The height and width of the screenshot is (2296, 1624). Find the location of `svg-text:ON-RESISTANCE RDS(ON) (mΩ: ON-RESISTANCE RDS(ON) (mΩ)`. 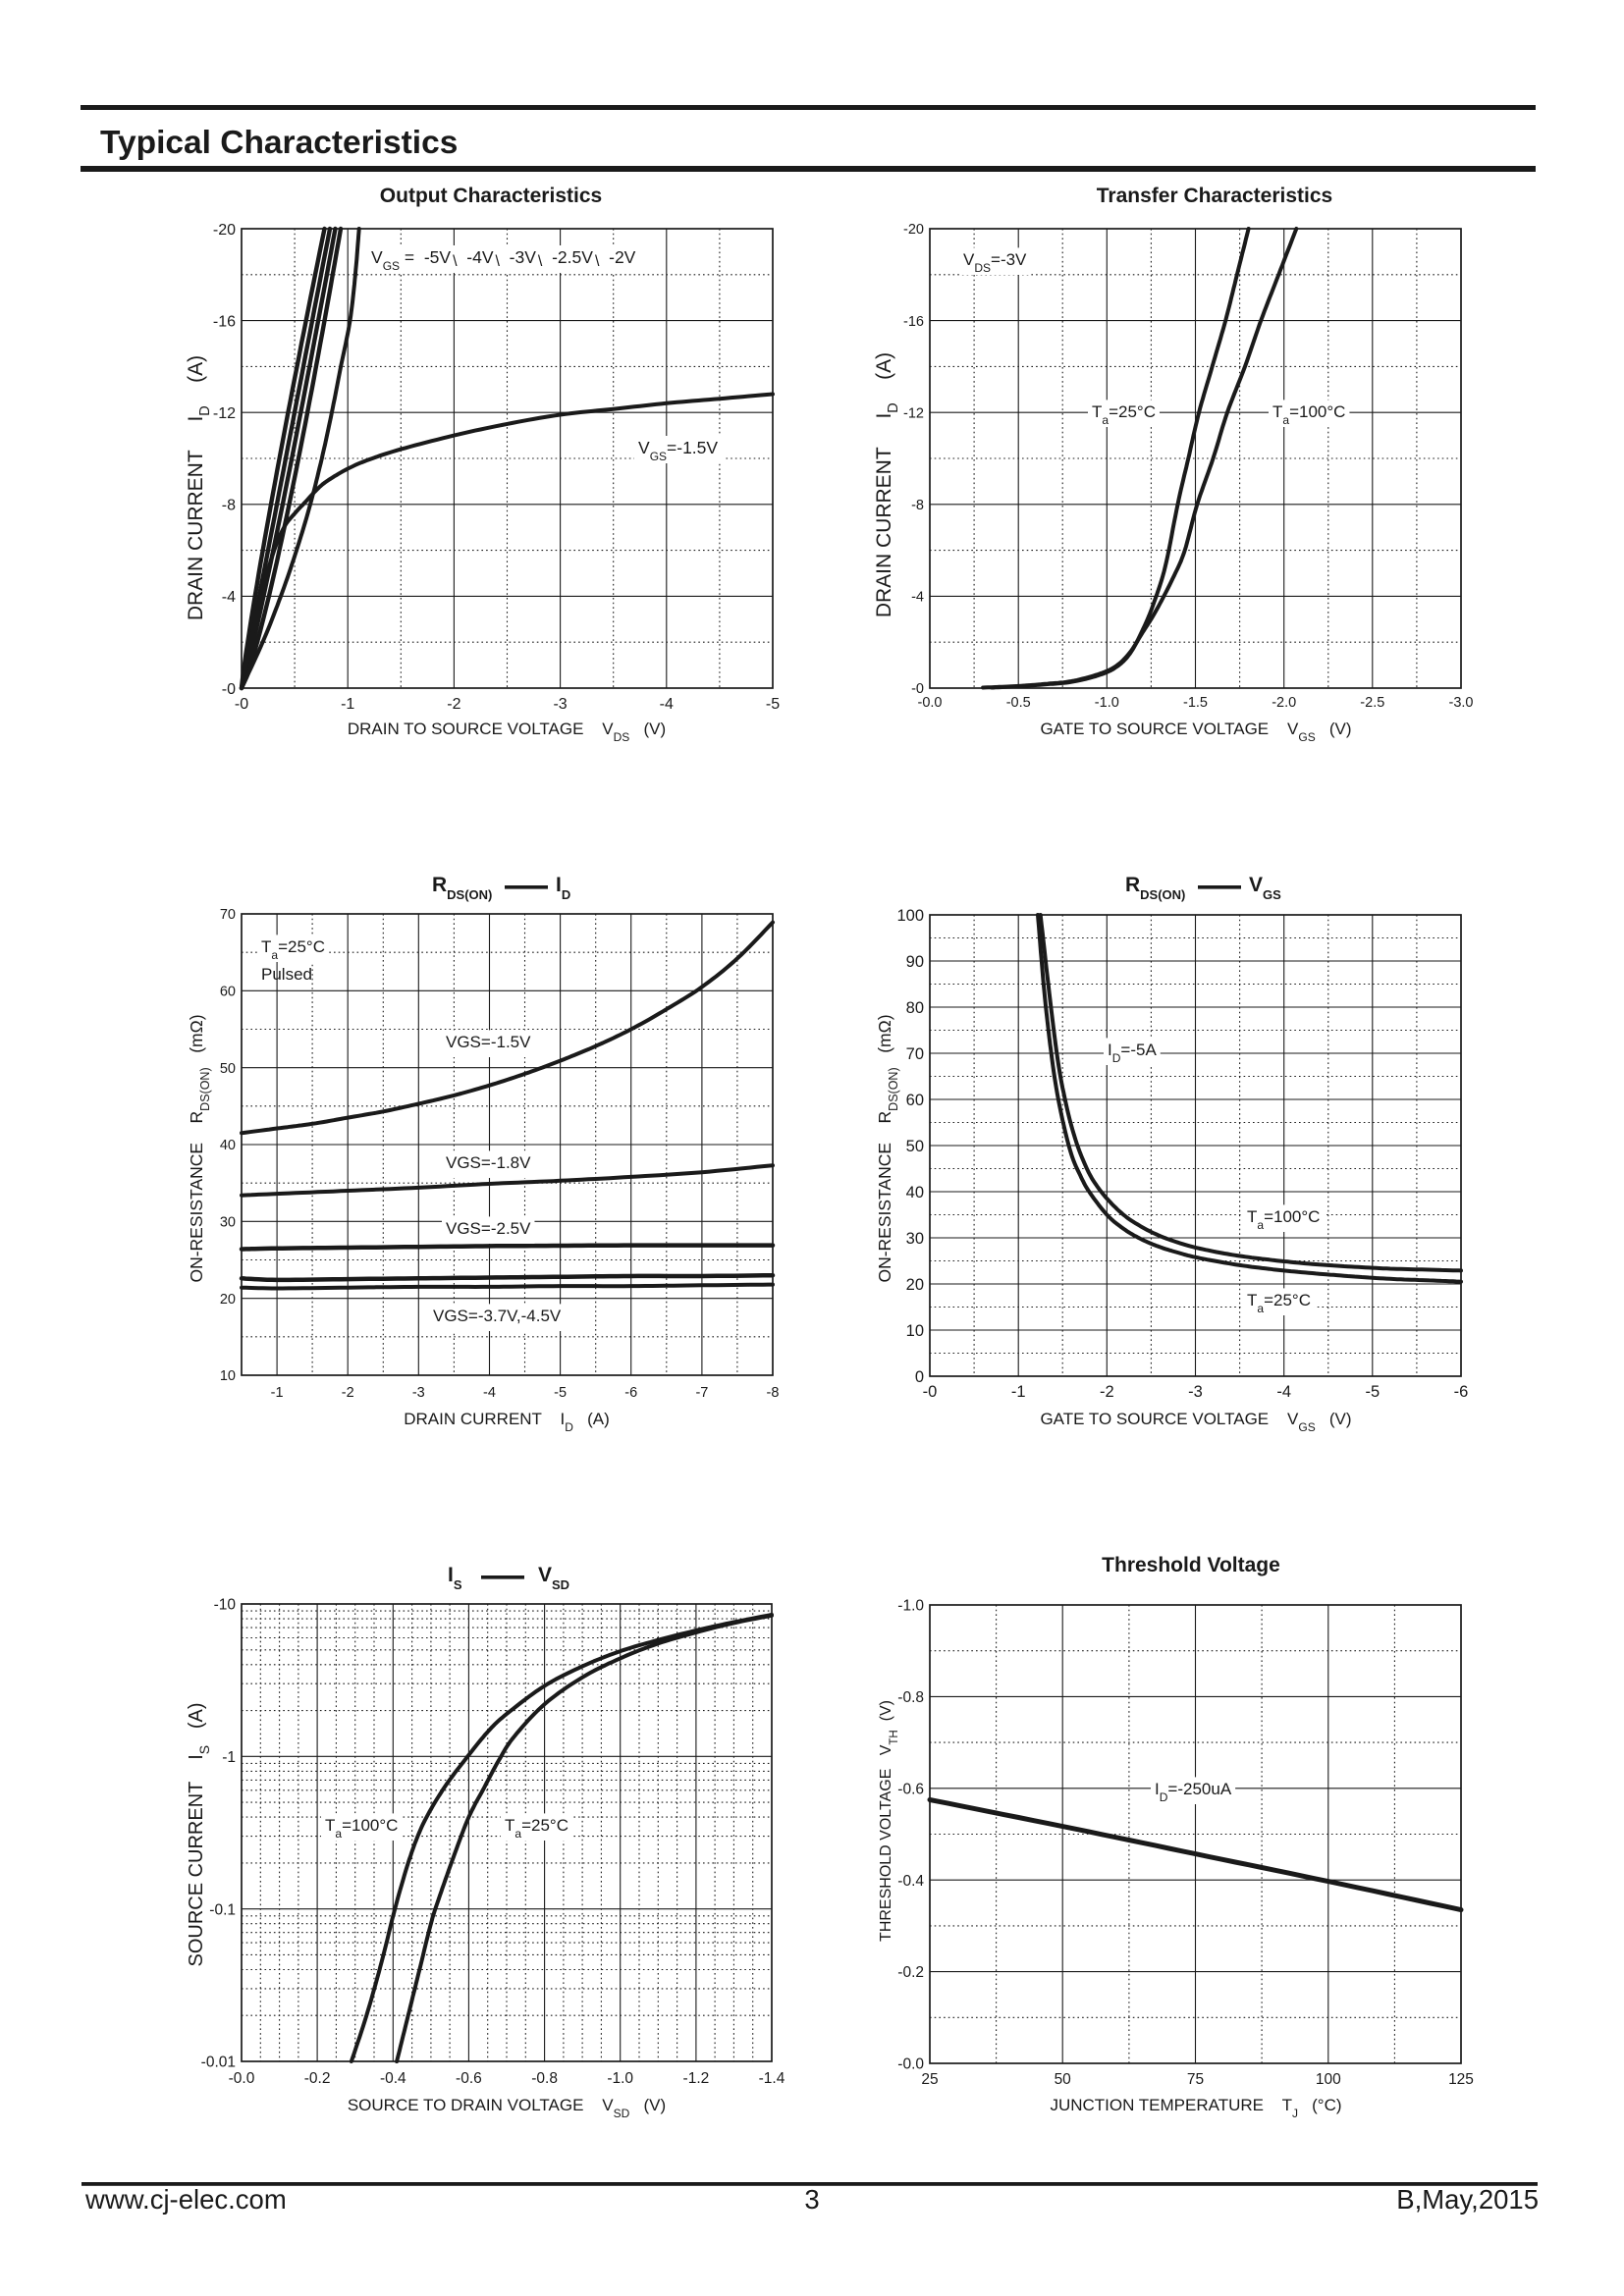

svg-text:ON-RESISTANCE RDS(ON) (mΩ: ON-RESISTANCE RDS(ON) (mΩ) is located at coordinates (199, 1148).